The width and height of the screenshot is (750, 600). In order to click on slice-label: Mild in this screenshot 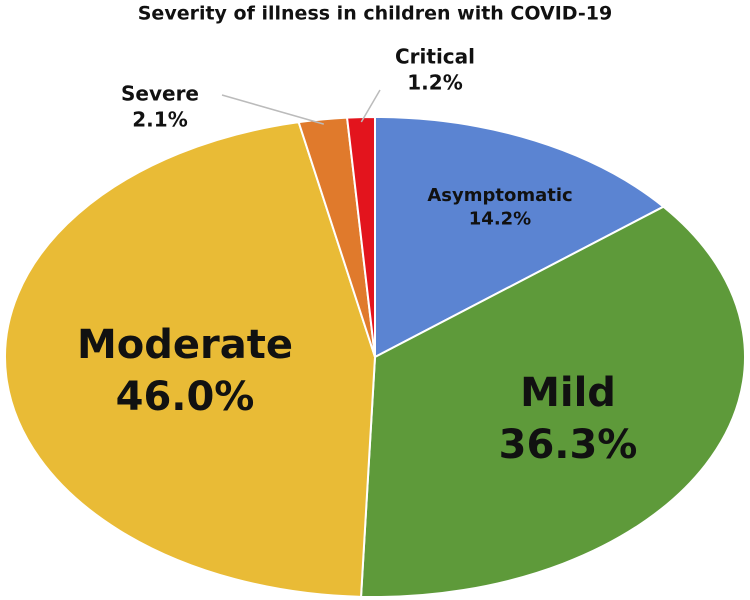, I will do `click(568, 393)`.